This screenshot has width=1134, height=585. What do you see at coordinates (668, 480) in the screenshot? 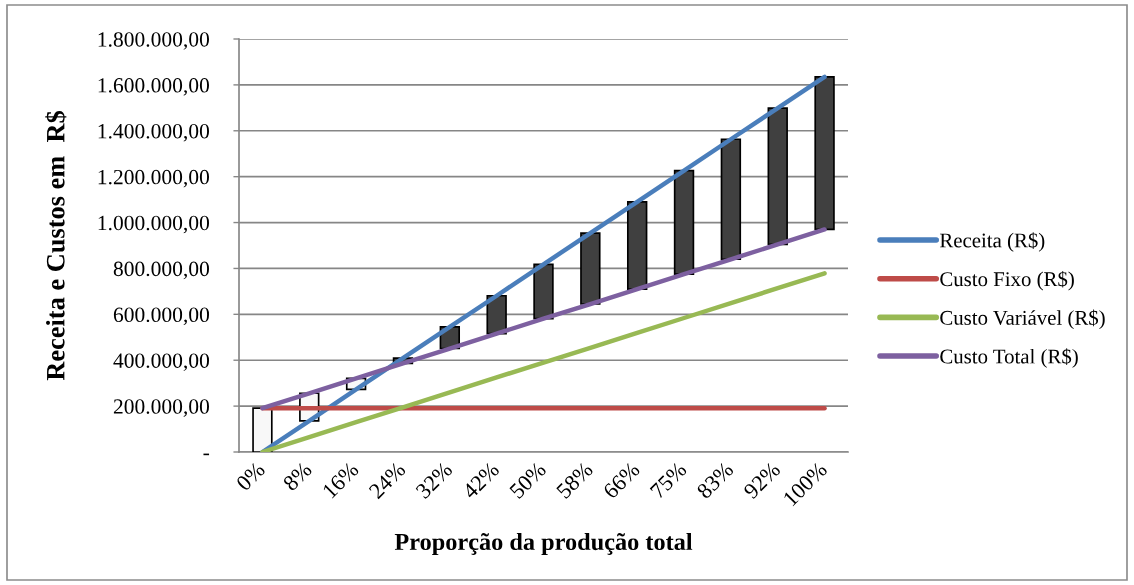
I see `x-tick-label: 75%` at bounding box center [668, 480].